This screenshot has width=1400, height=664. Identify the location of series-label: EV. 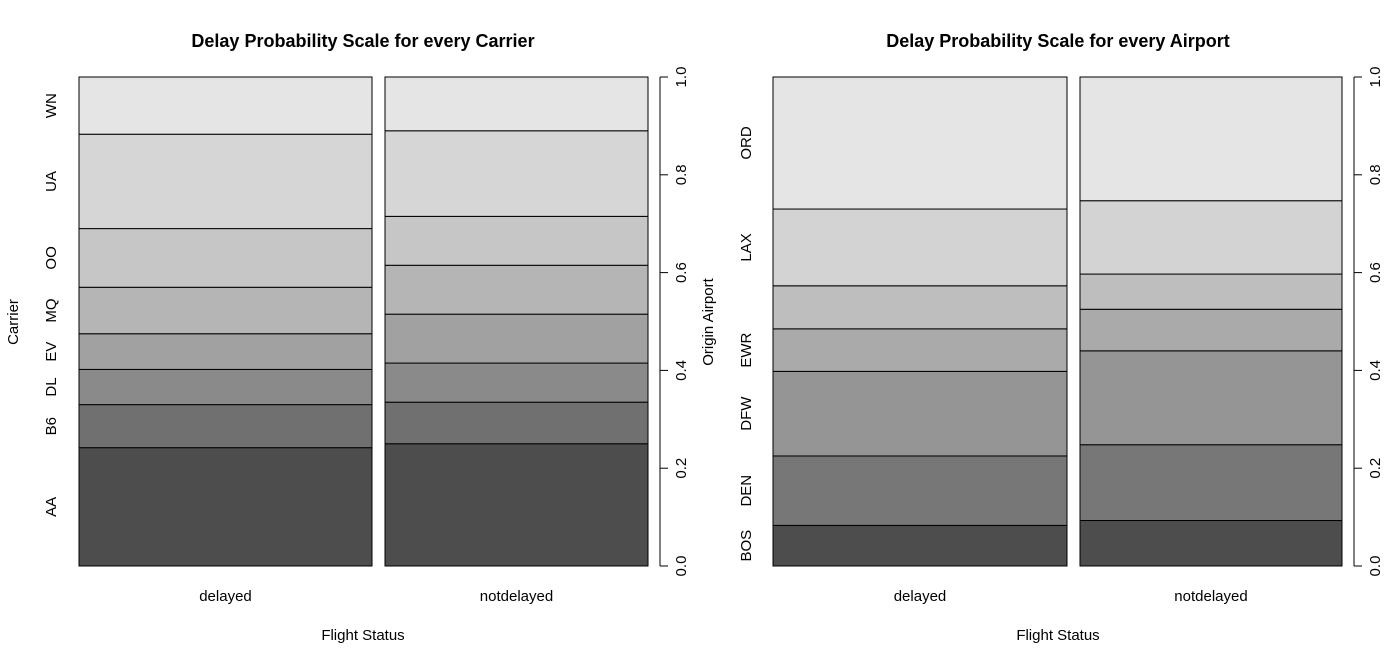
(51, 352).